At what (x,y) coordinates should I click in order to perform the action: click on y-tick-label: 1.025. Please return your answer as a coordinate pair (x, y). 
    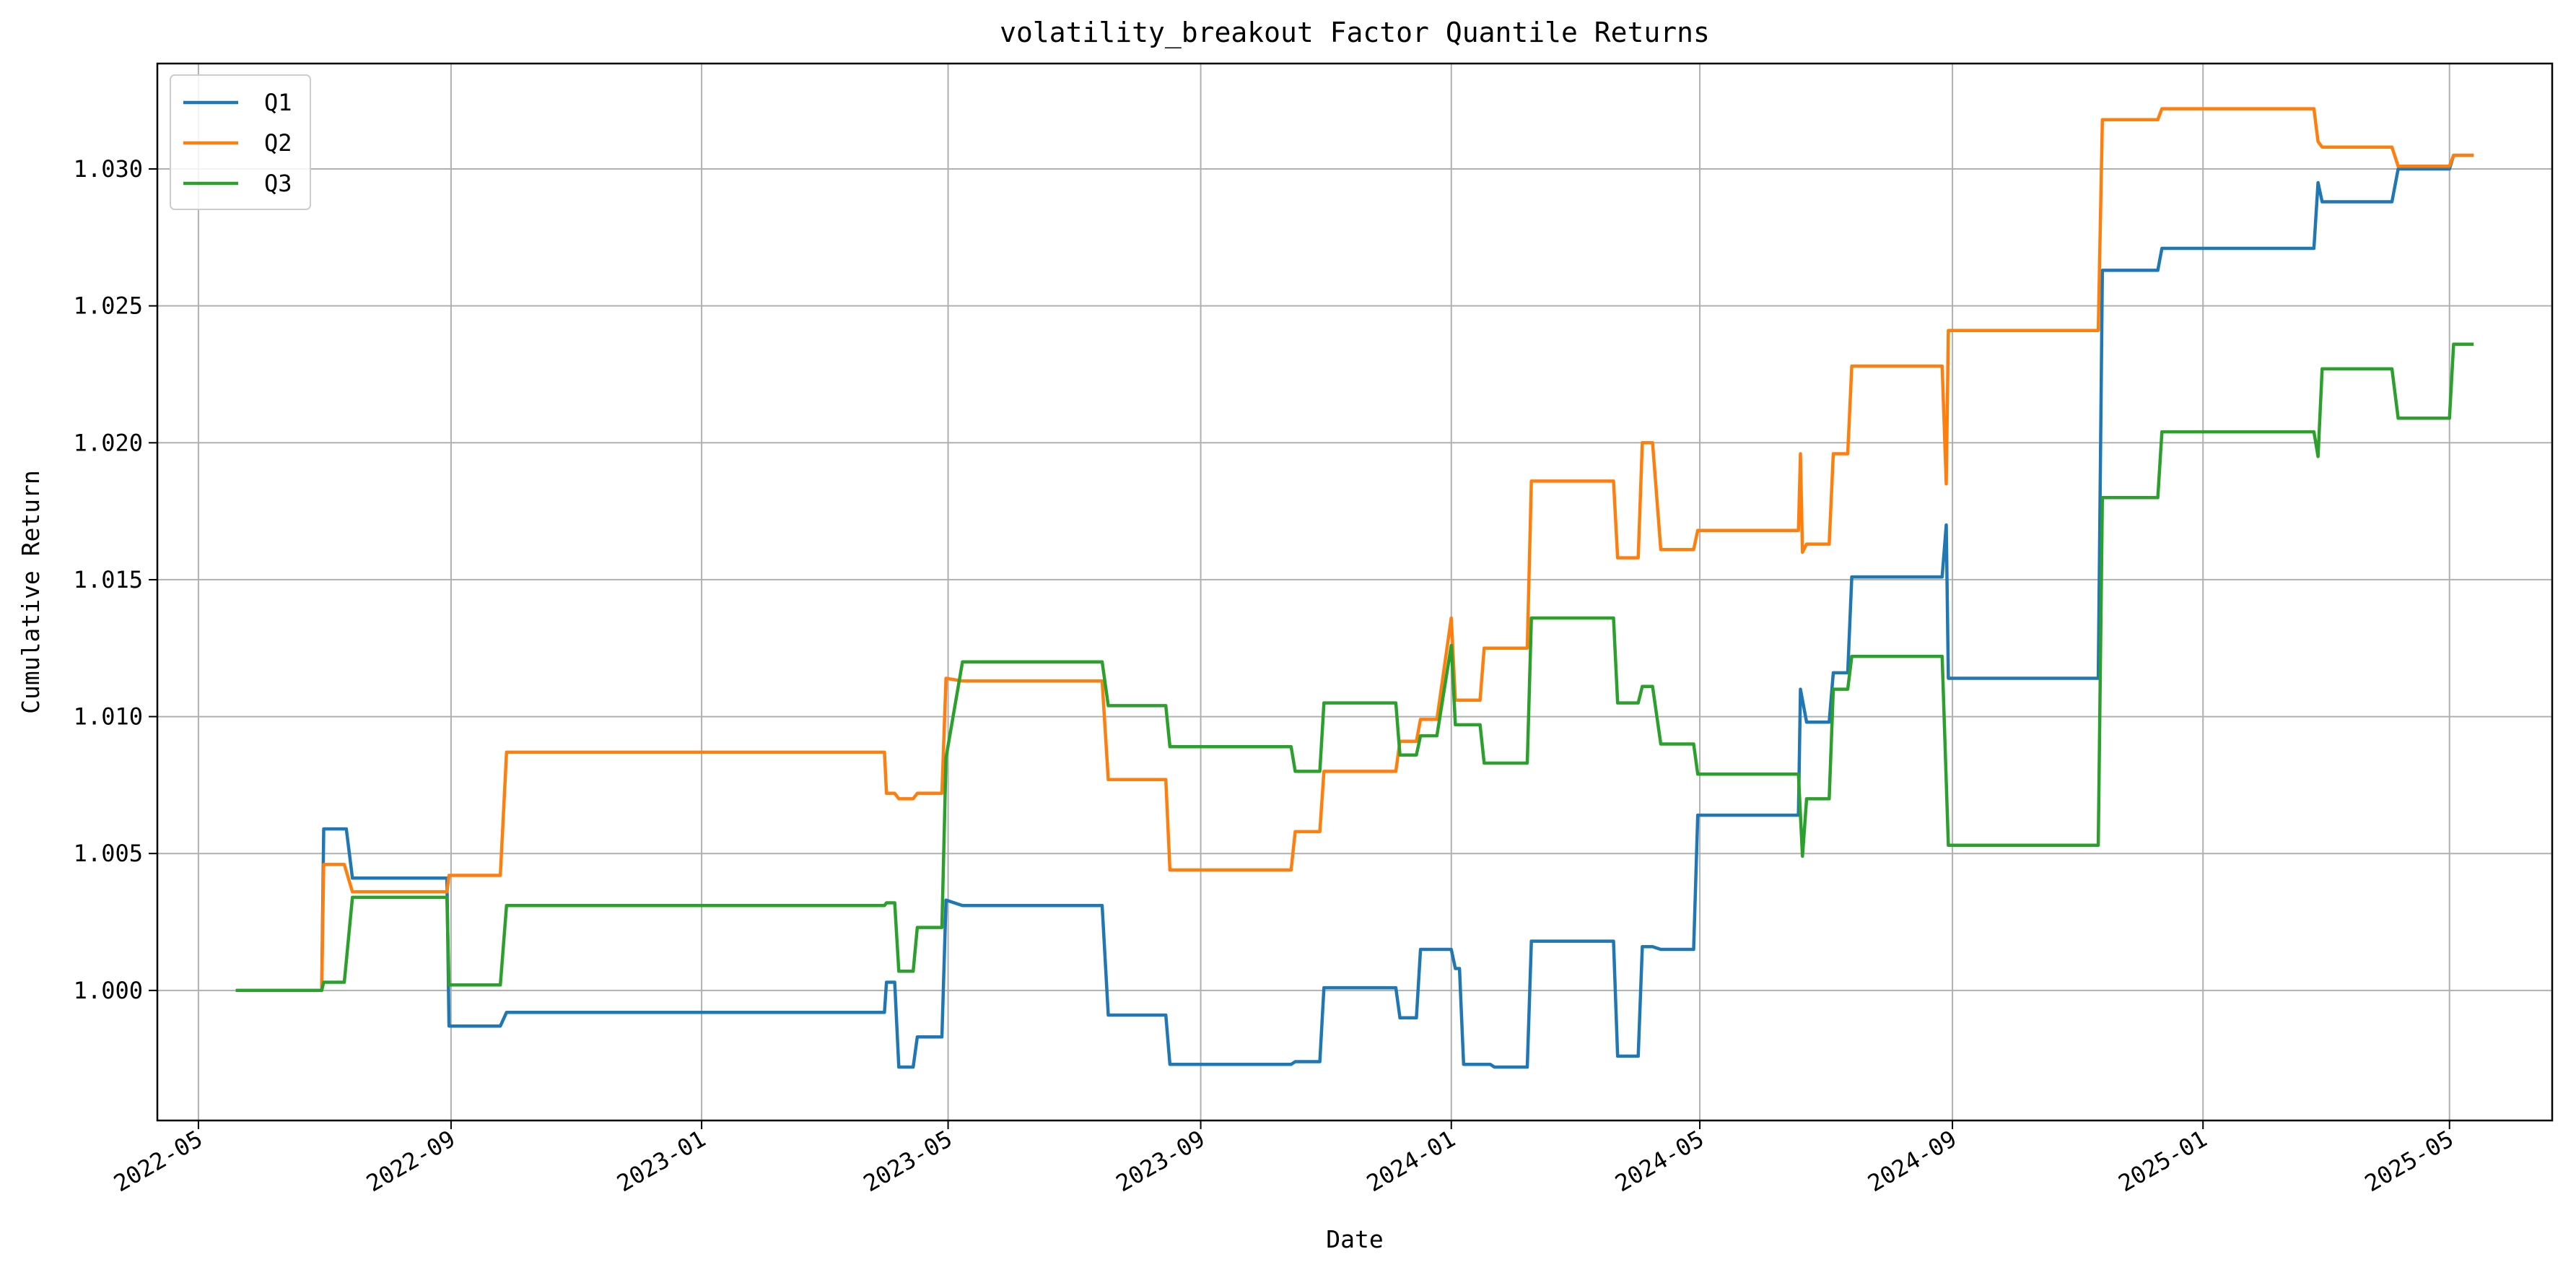
    Looking at the image, I should click on (108, 306).